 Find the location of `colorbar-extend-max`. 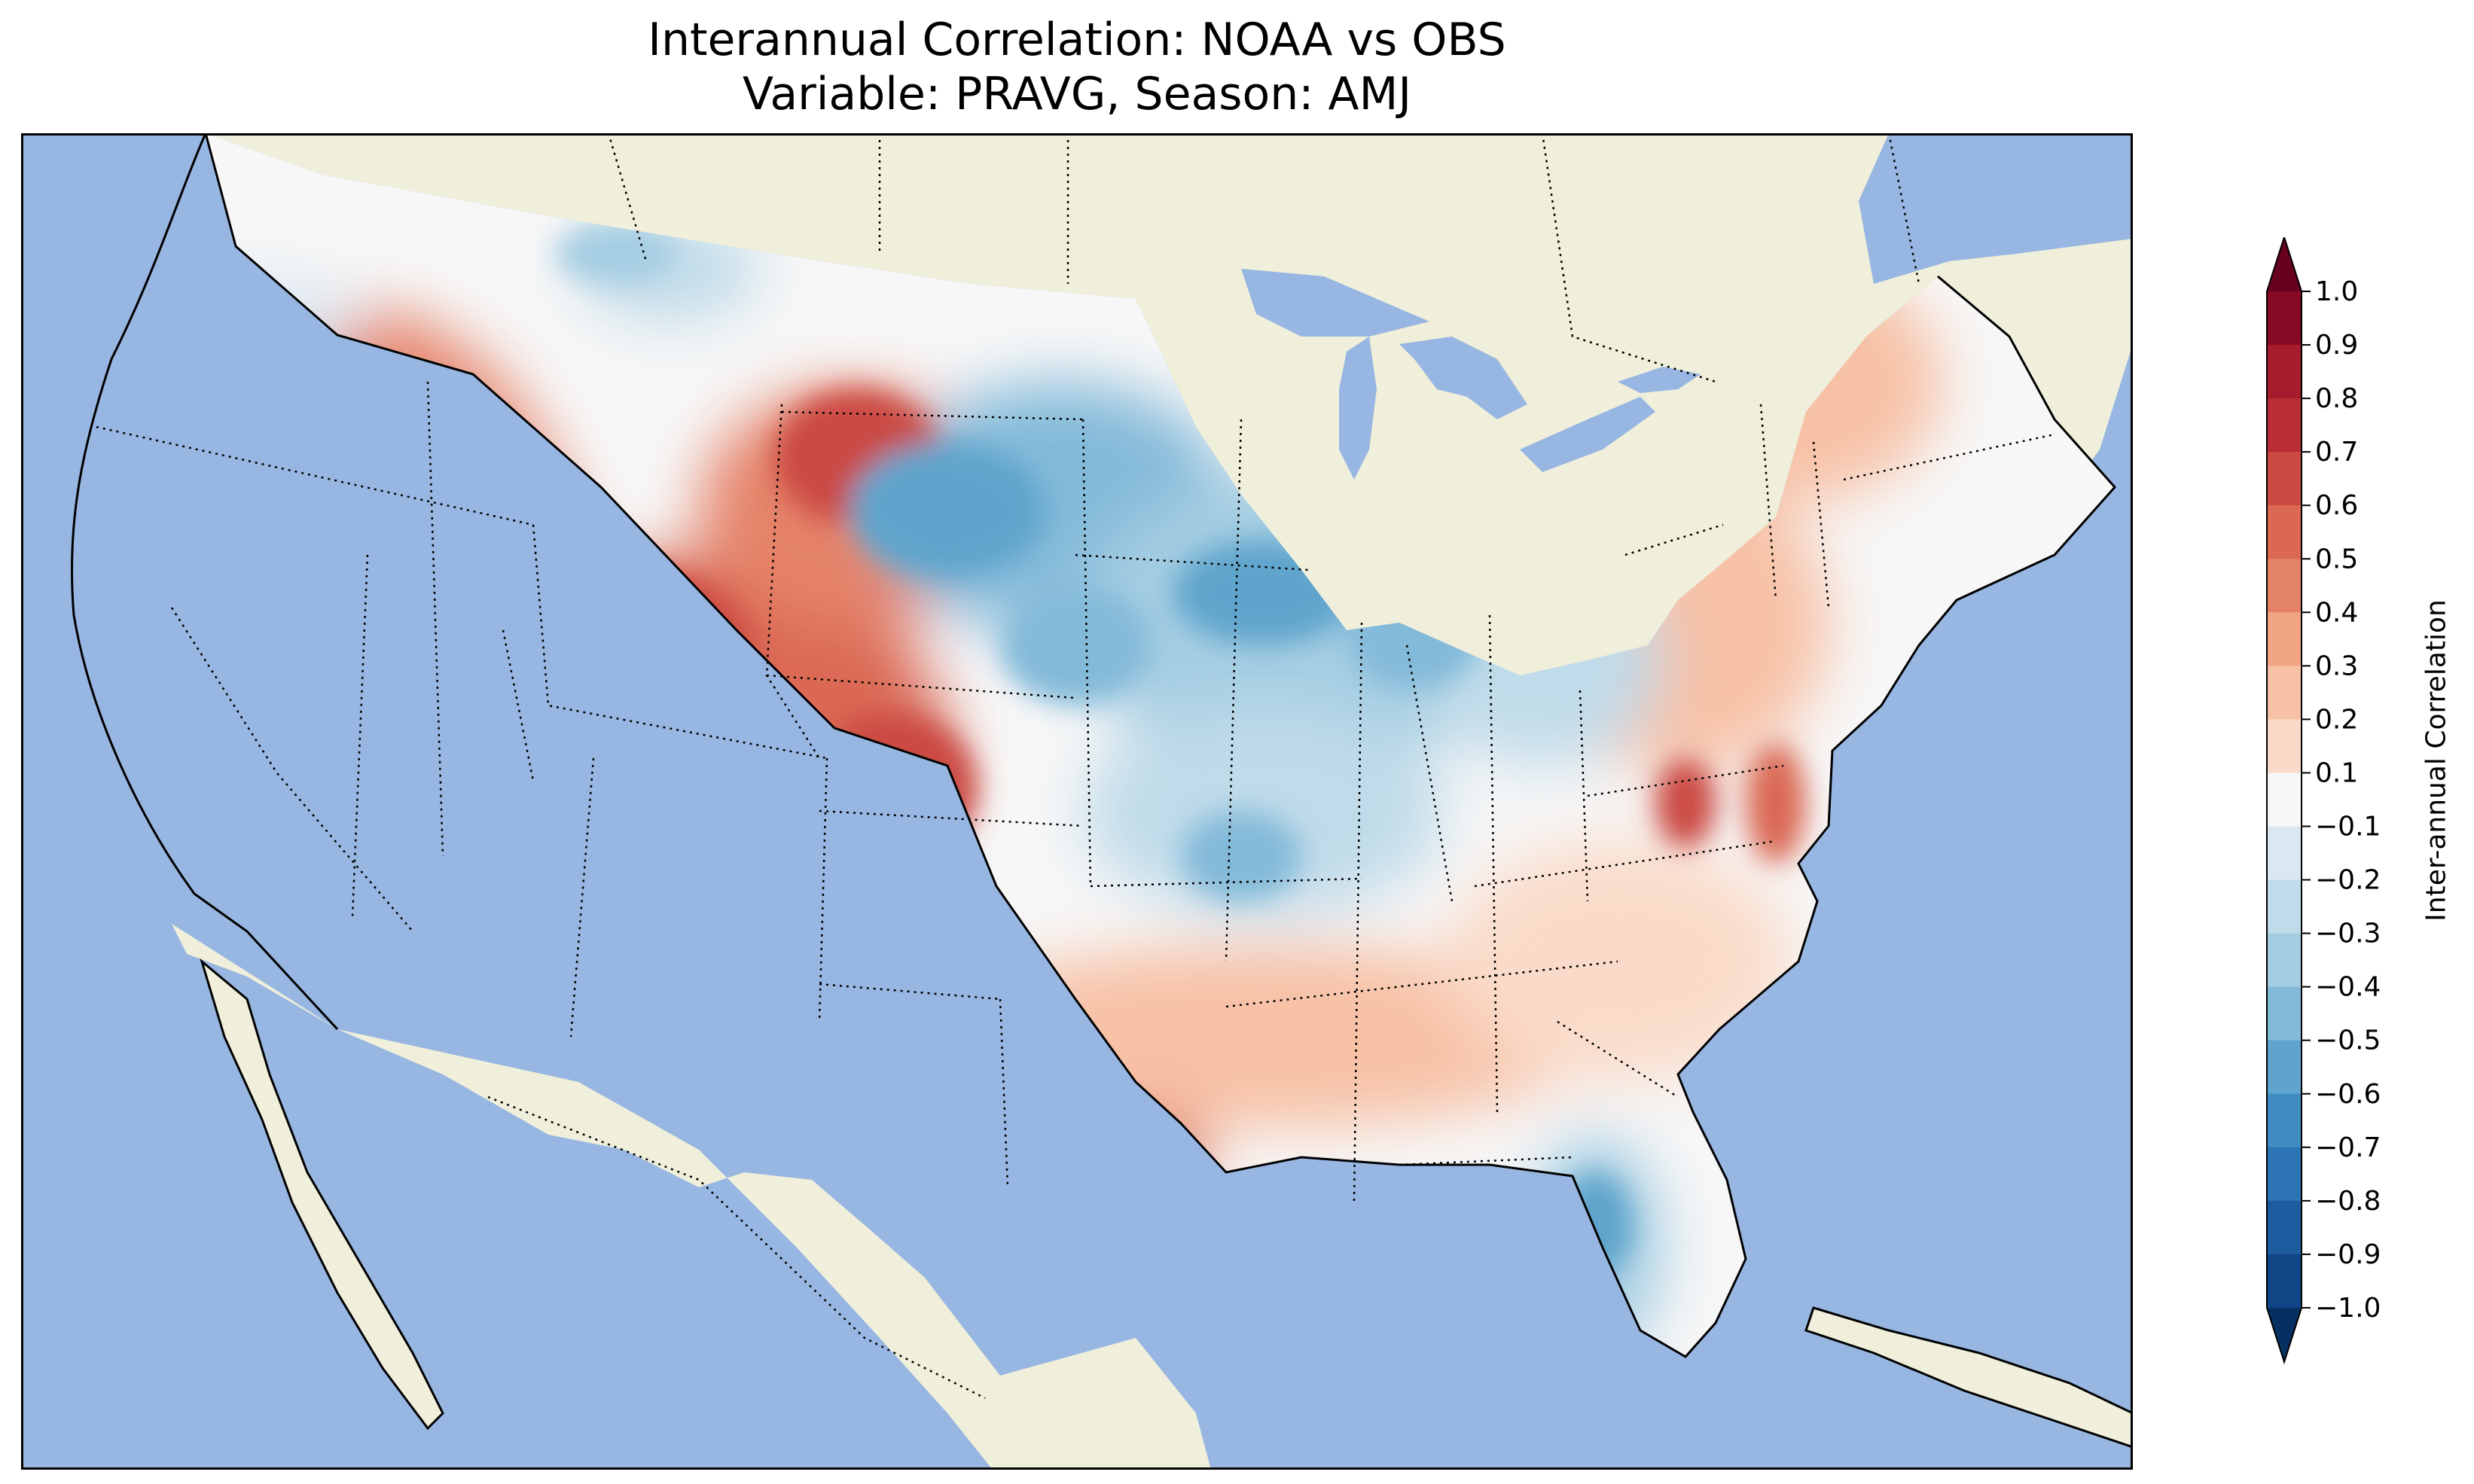

colorbar-extend-max is located at coordinates (2284, 264).